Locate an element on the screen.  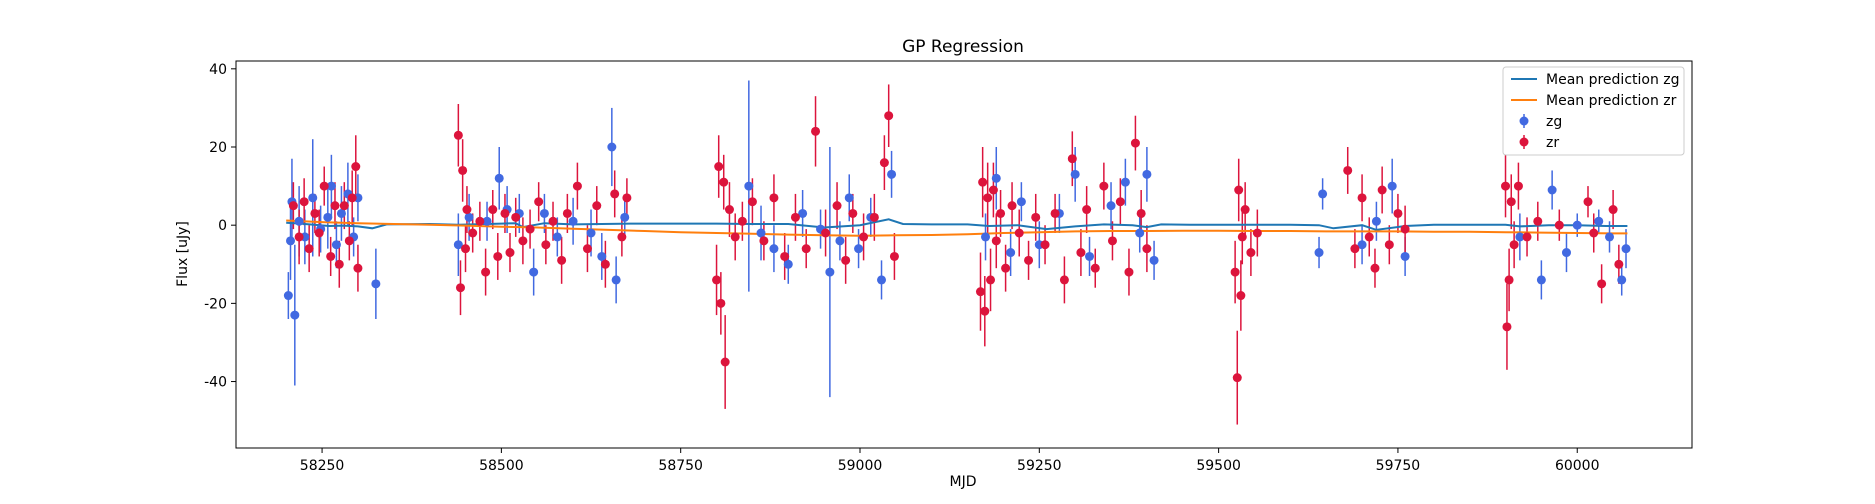
y-tick-label: -20 is located at coordinates (215, 304).